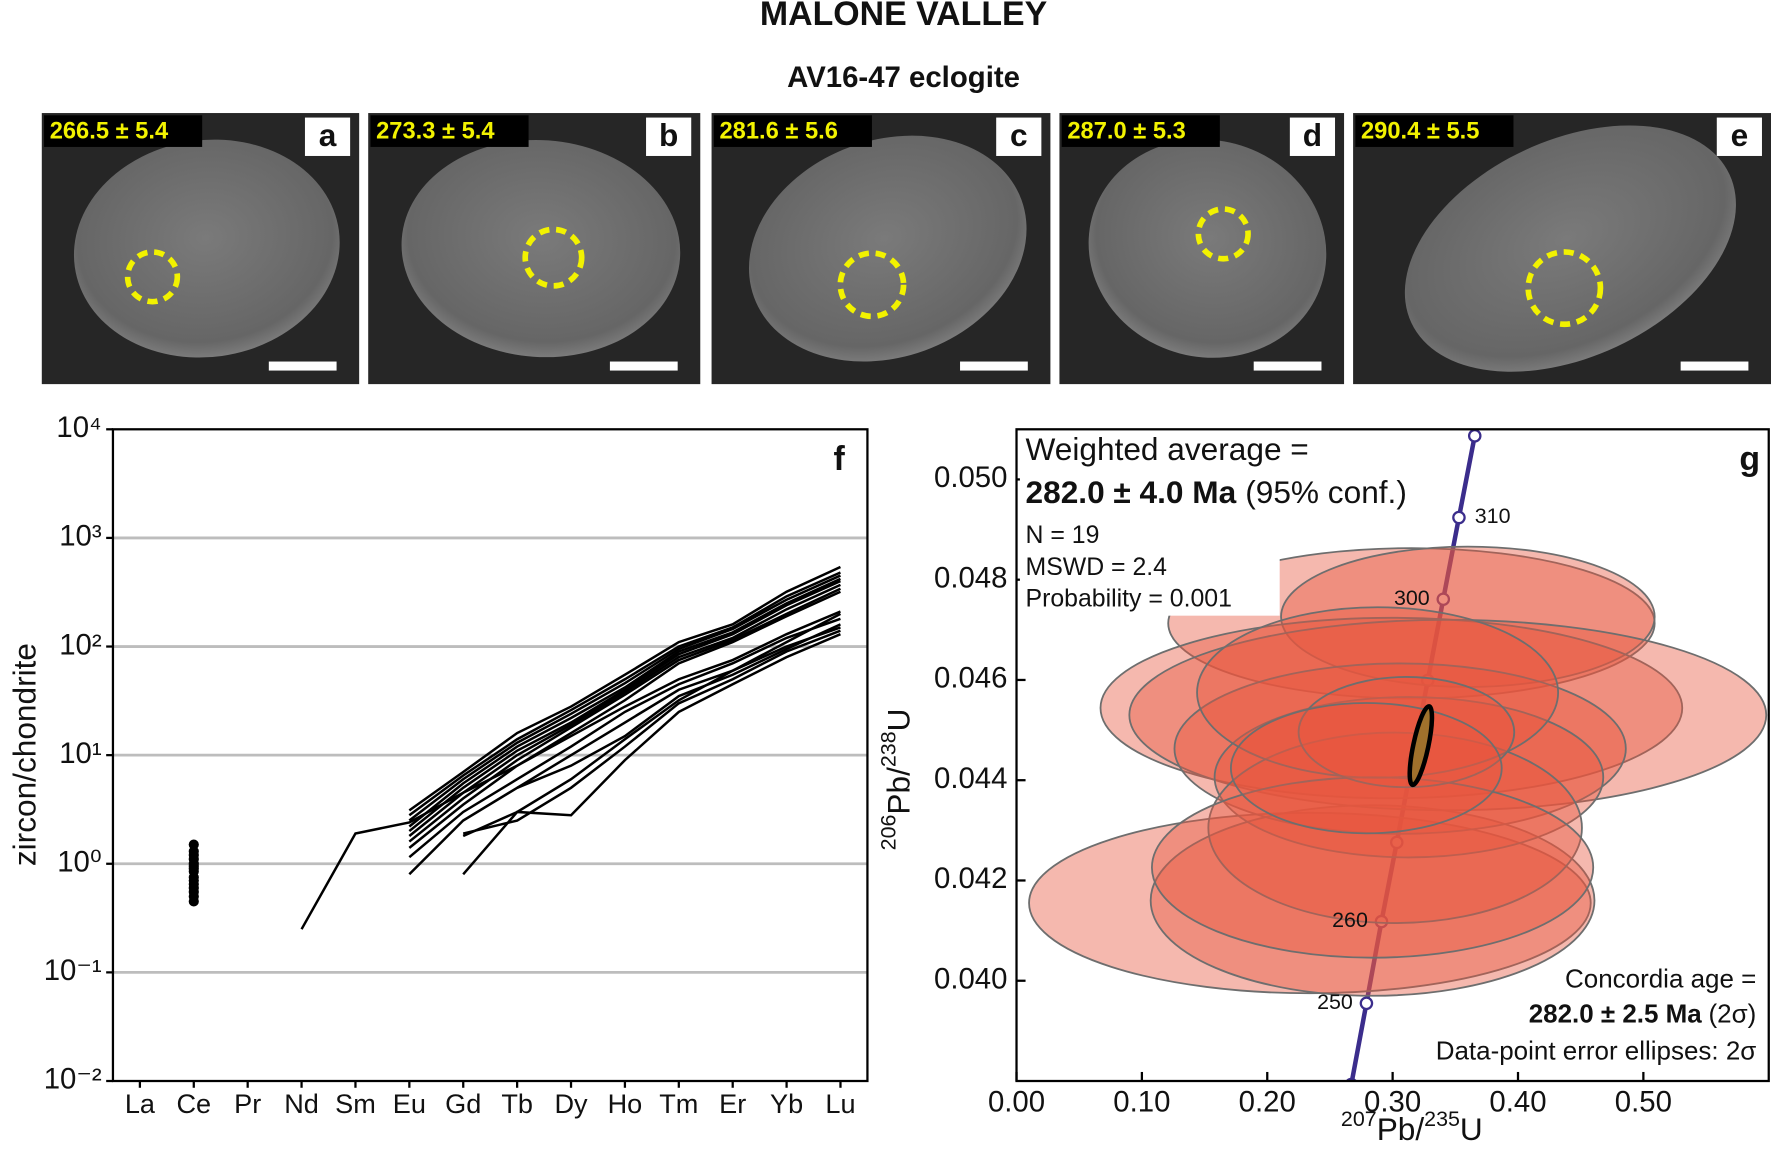 The width and height of the screenshot is (1771, 1150). I want to click on annotation: MSWD = 2.4, so click(1097, 567).